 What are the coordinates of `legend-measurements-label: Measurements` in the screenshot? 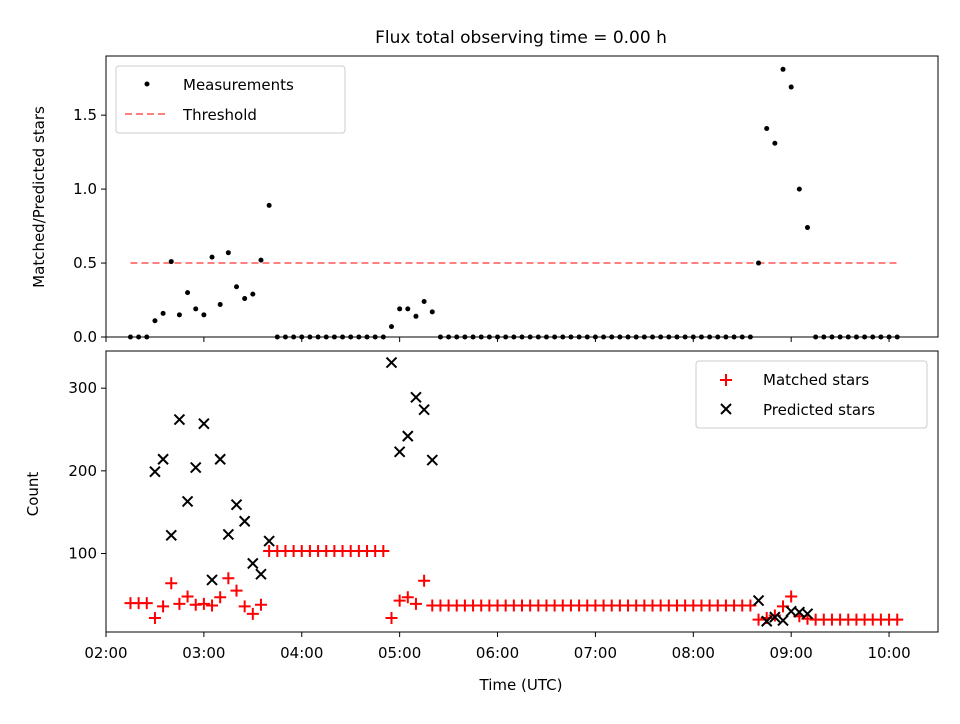 It's located at (238, 85).